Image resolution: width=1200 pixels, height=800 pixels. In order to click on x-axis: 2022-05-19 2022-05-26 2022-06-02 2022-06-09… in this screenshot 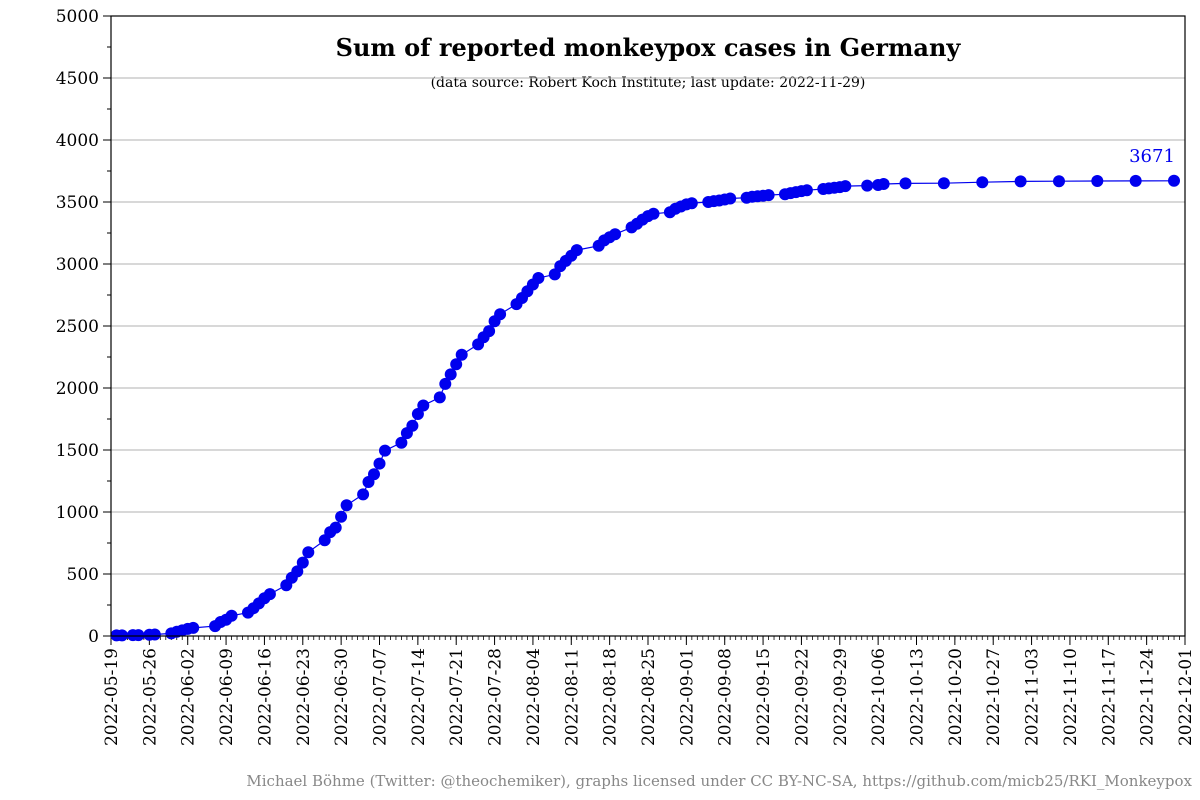, I will do `click(649, 691)`.